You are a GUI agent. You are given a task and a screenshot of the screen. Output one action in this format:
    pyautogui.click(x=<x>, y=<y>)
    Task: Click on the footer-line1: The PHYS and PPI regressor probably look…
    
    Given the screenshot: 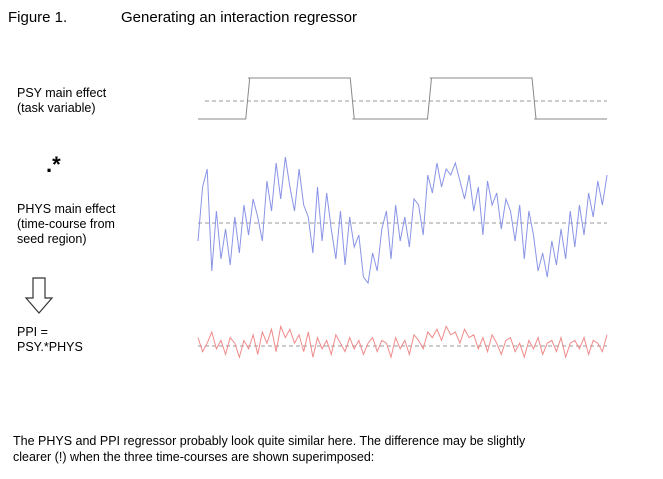 What is the action you would take?
    pyautogui.click(x=269, y=441)
    